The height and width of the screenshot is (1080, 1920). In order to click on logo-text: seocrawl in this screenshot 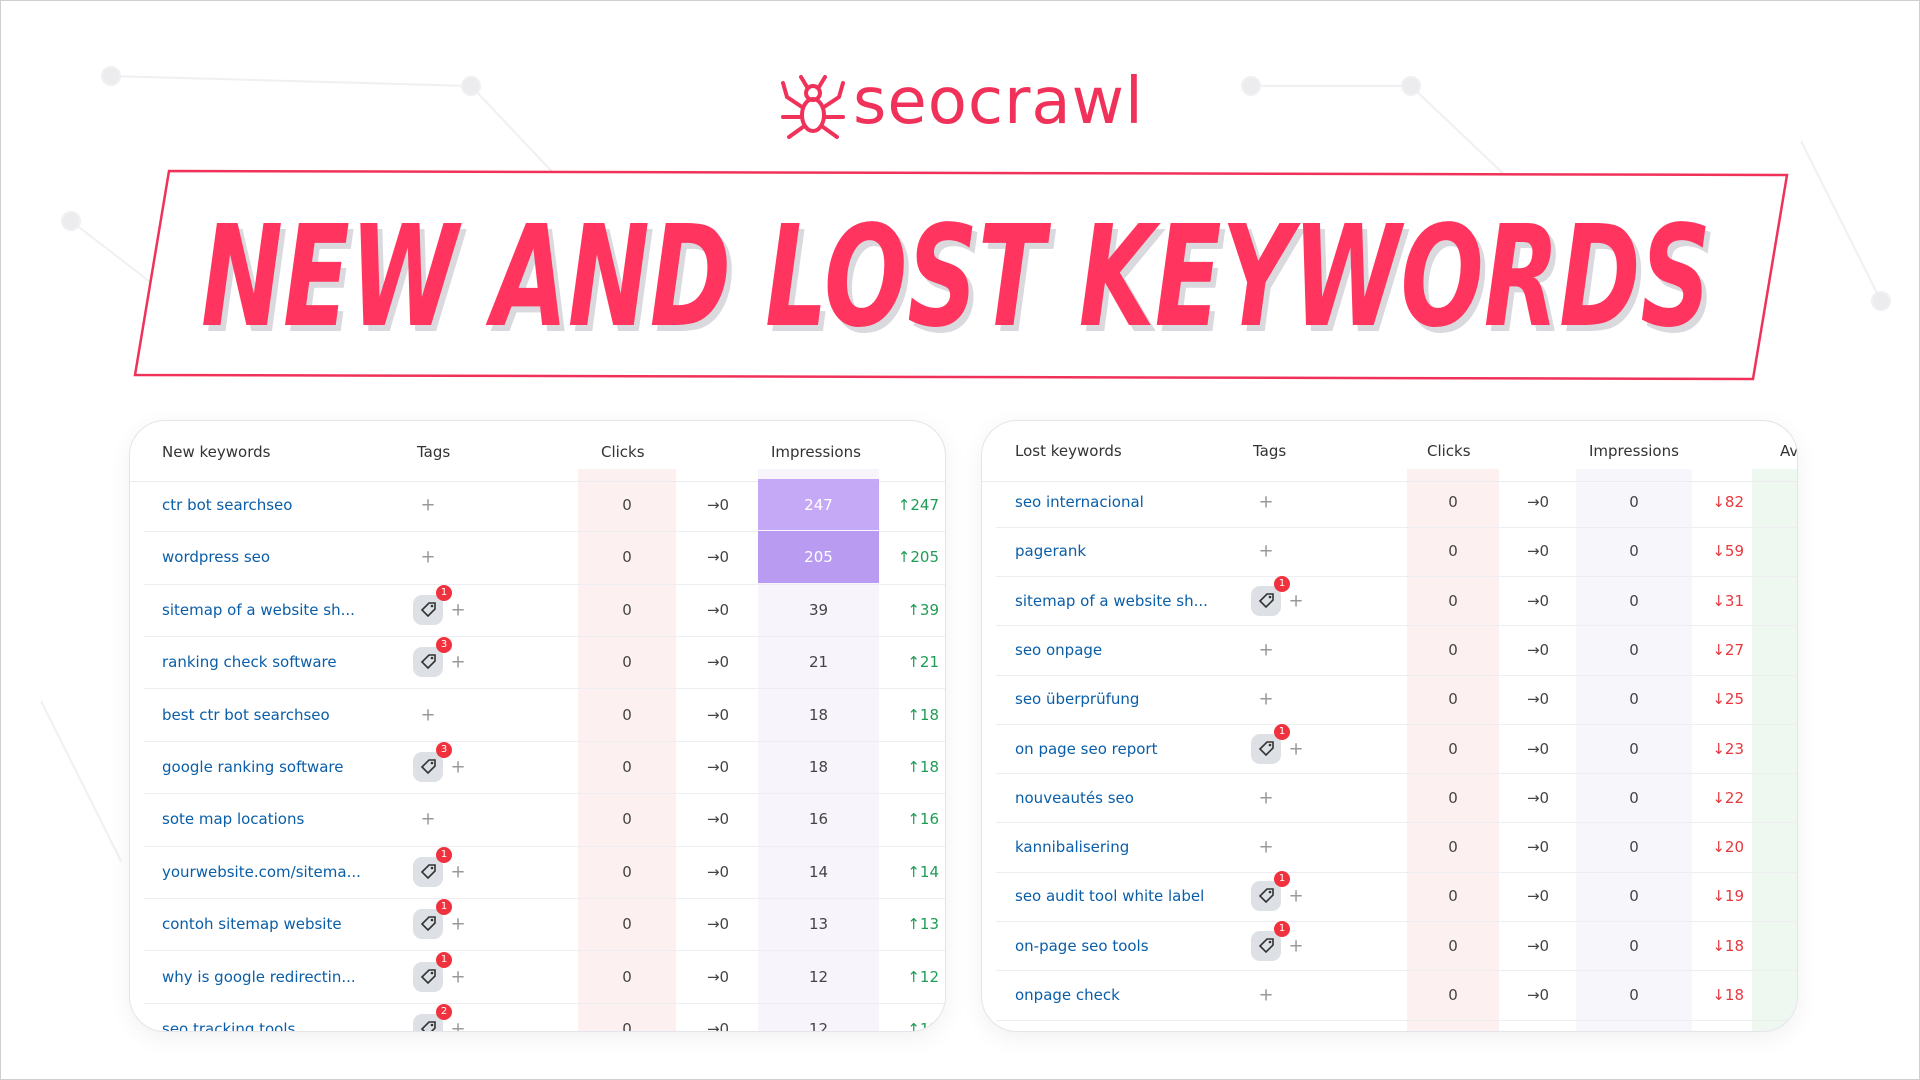, I will do `click(998, 102)`.